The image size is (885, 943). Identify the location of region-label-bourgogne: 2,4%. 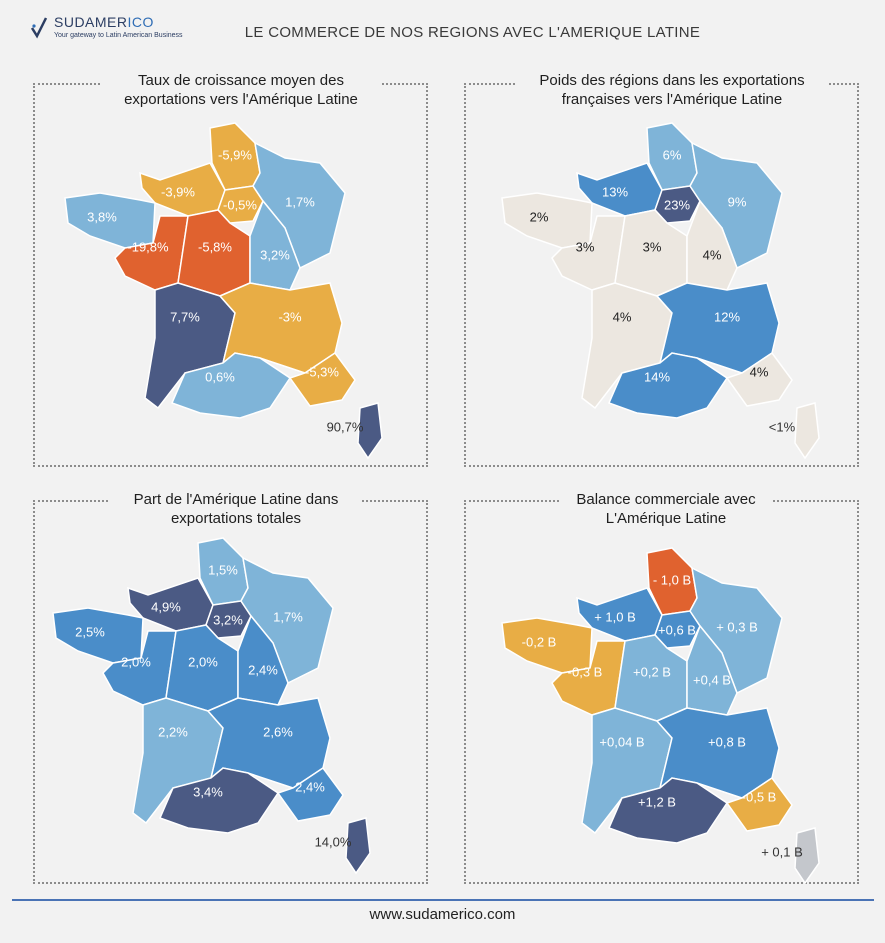
(263, 669).